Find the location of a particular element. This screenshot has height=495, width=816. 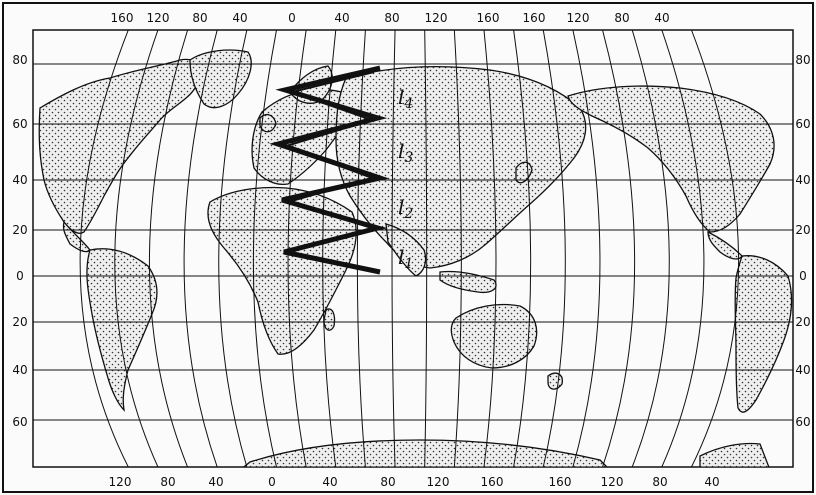

land-africa is located at coordinates (282, 270).